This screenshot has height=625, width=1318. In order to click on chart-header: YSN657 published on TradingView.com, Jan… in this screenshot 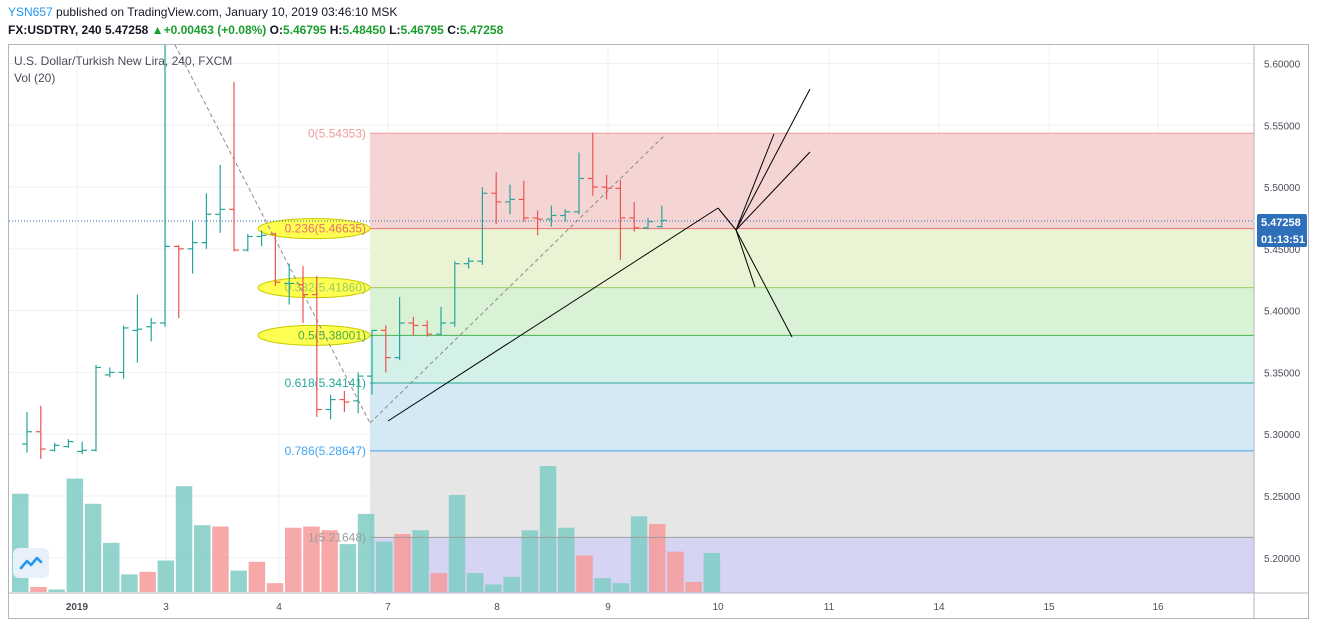, I will do `click(659, 20)`.